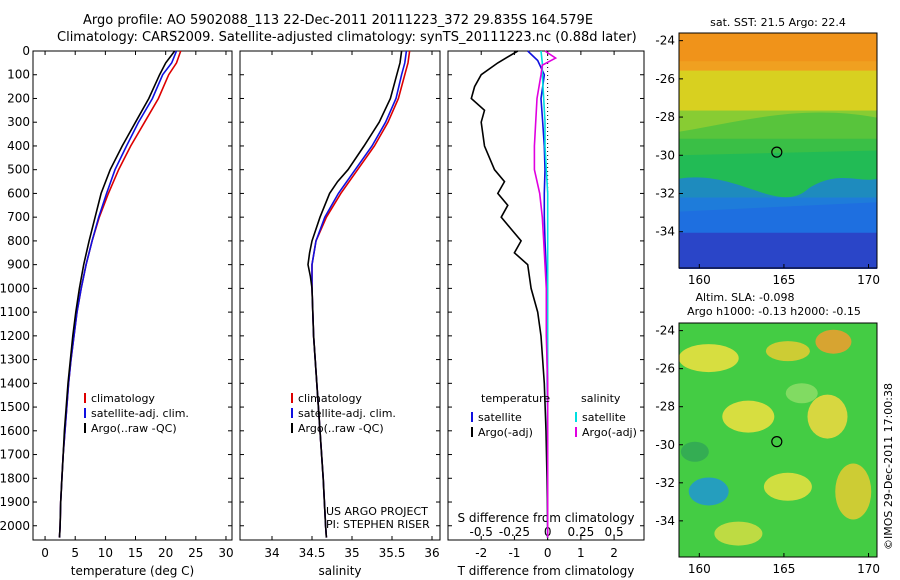  I want to click on xlabel-salinity-diff: S difference from climatology, so click(546, 518).